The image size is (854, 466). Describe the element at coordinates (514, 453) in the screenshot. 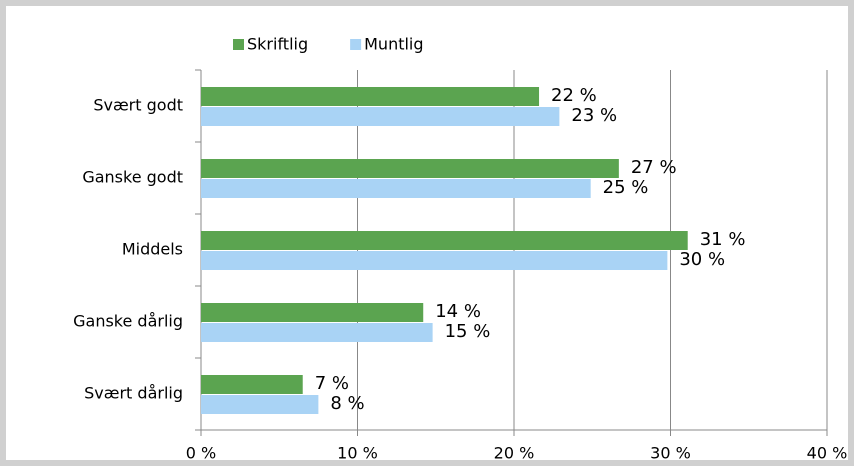

I see `x-tick-label: 20 %` at that location.